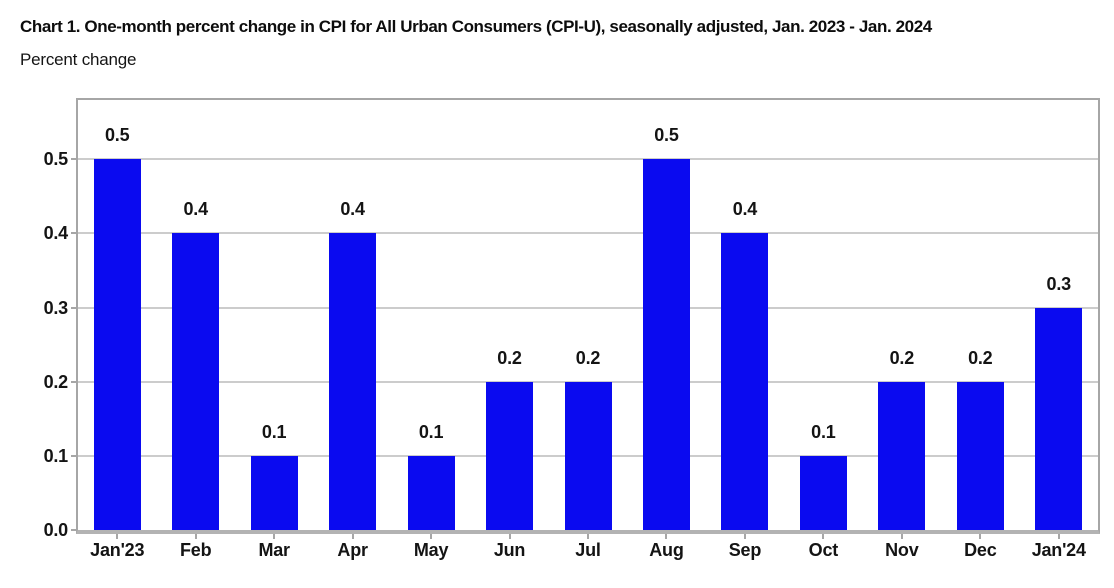 The height and width of the screenshot is (588, 1114). I want to click on bar-value-label-jun: 0.2, so click(509, 357).